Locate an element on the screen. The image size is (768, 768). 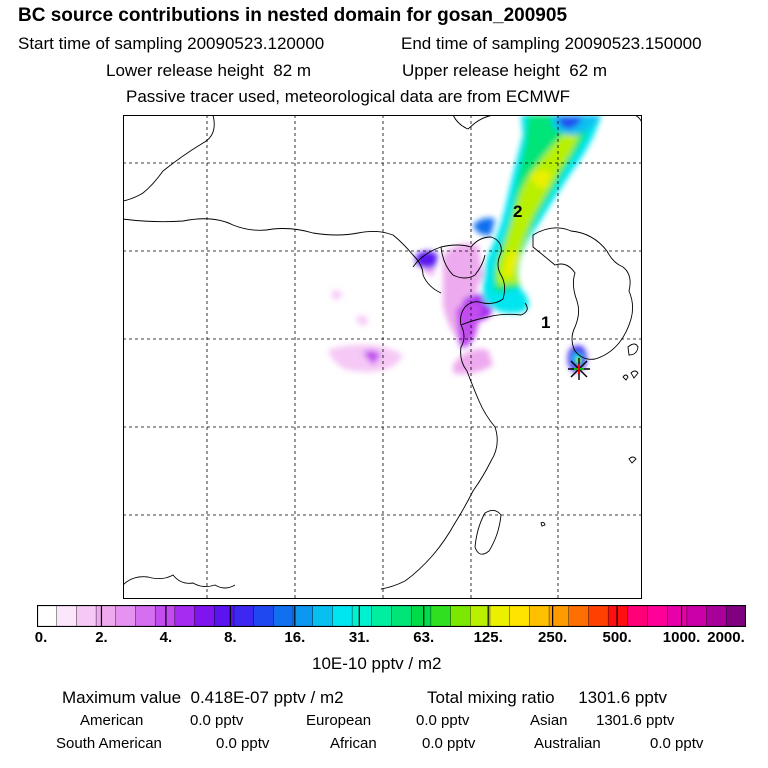
concentration-field is located at coordinates (464, 244).